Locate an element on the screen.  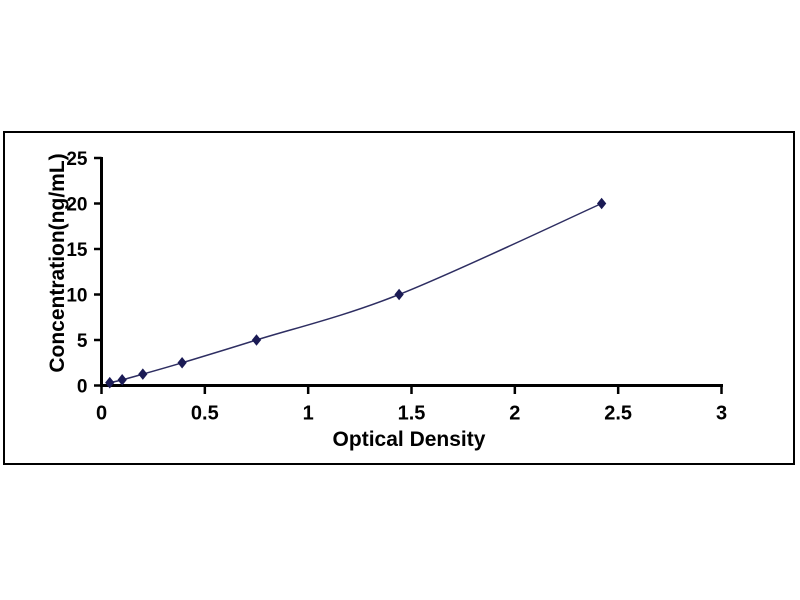
x-tick-label: 0.5 is located at coordinates (205, 414).